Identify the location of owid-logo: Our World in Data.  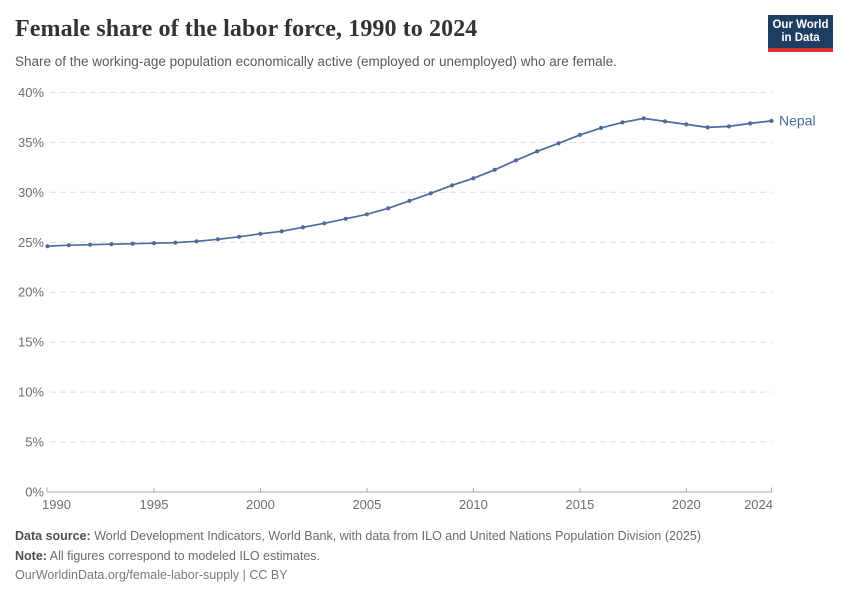
(800, 33).